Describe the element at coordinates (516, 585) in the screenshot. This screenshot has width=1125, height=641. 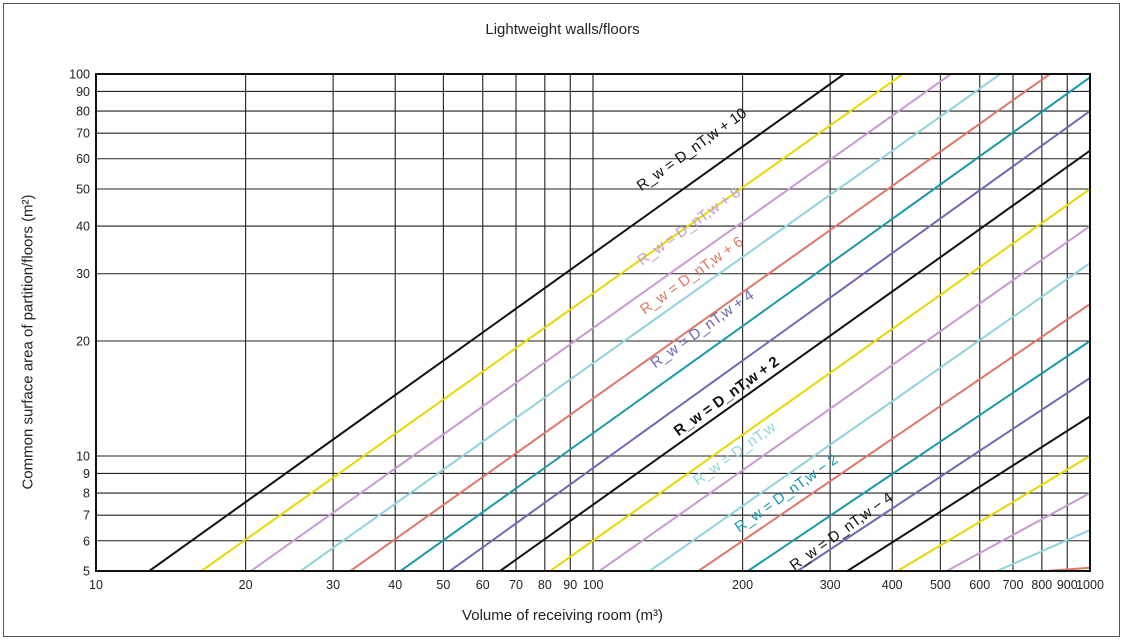
I see `x-tick-label: 70` at that location.